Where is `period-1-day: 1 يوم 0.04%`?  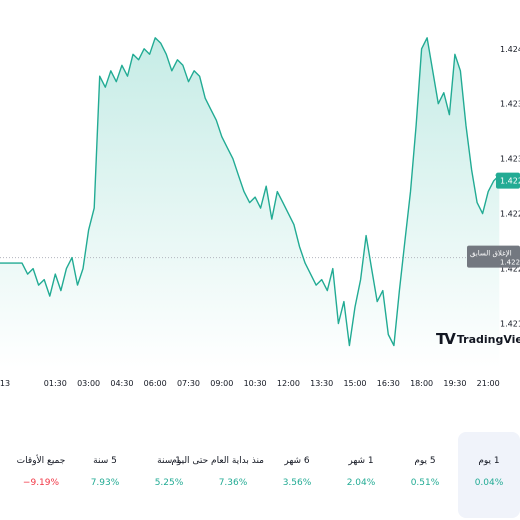 period-1-day: 1 يوم 0.04% is located at coordinates (489, 475).